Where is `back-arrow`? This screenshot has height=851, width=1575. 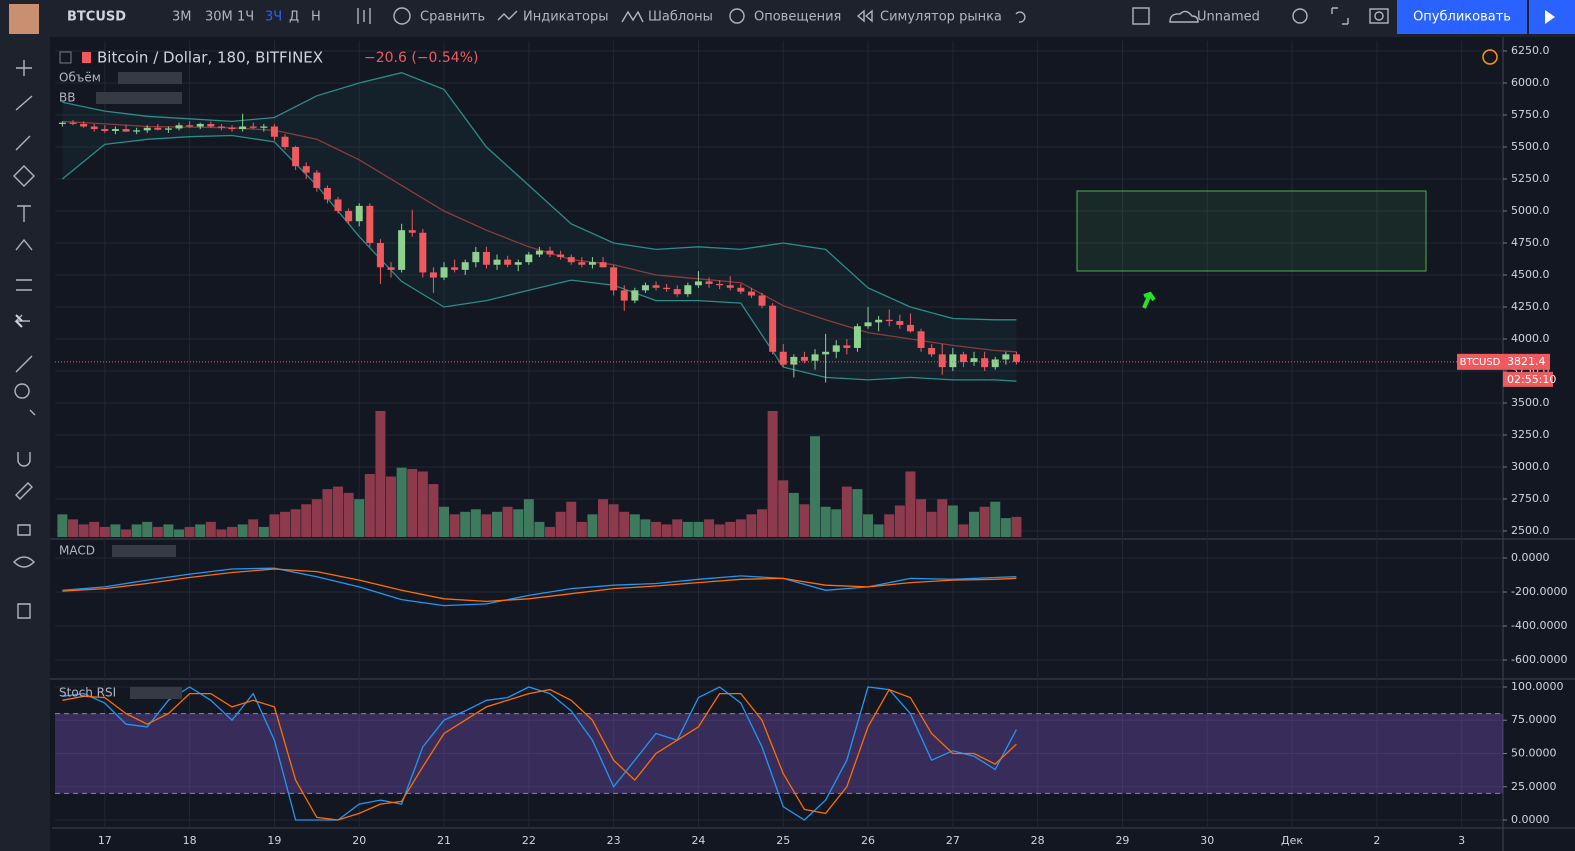 back-arrow is located at coordinates (19, 321).